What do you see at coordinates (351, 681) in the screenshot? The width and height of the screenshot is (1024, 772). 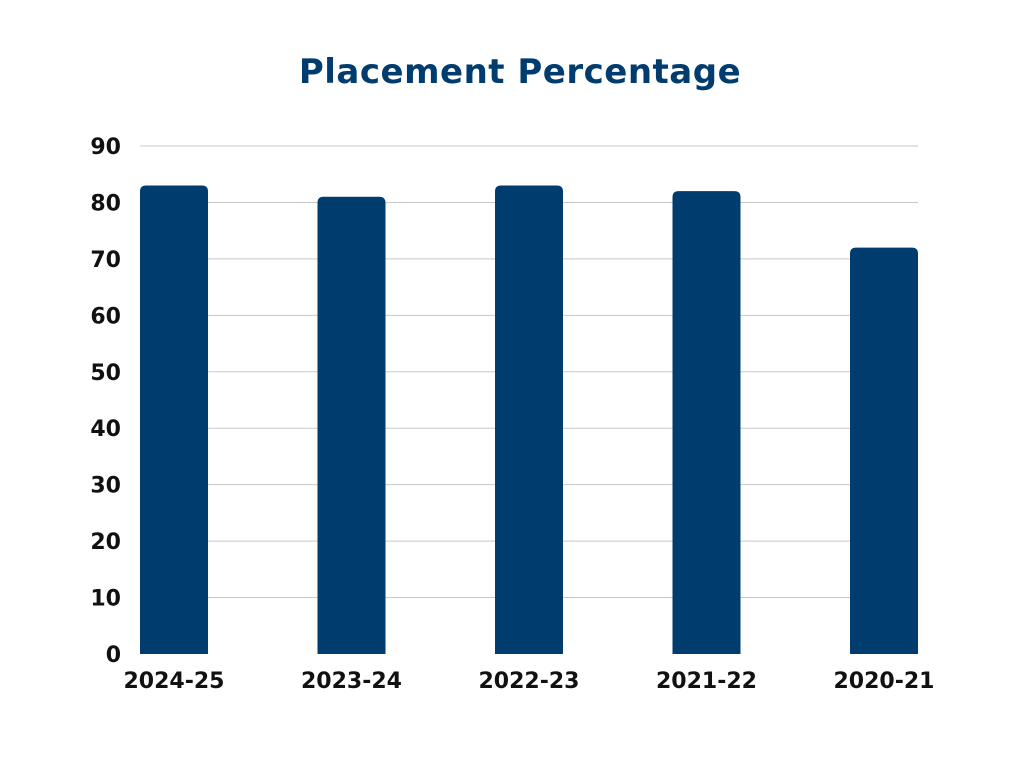 I see `x-tick-label: 2023-24` at bounding box center [351, 681].